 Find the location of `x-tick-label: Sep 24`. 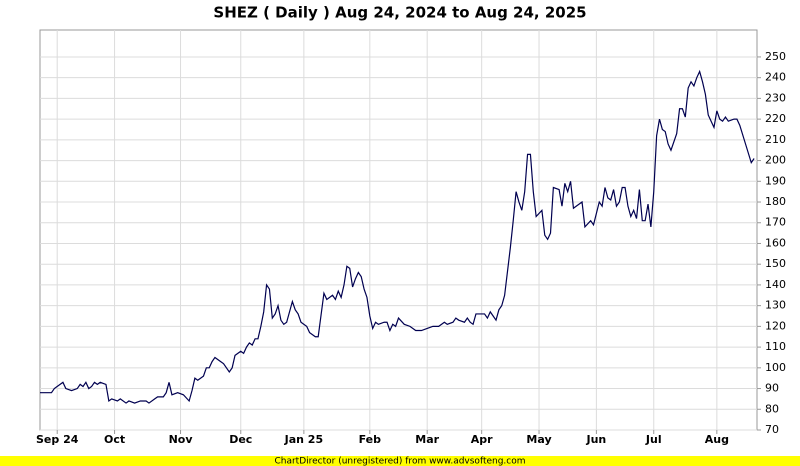

x-tick-label: Sep 24 is located at coordinates (57, 439).